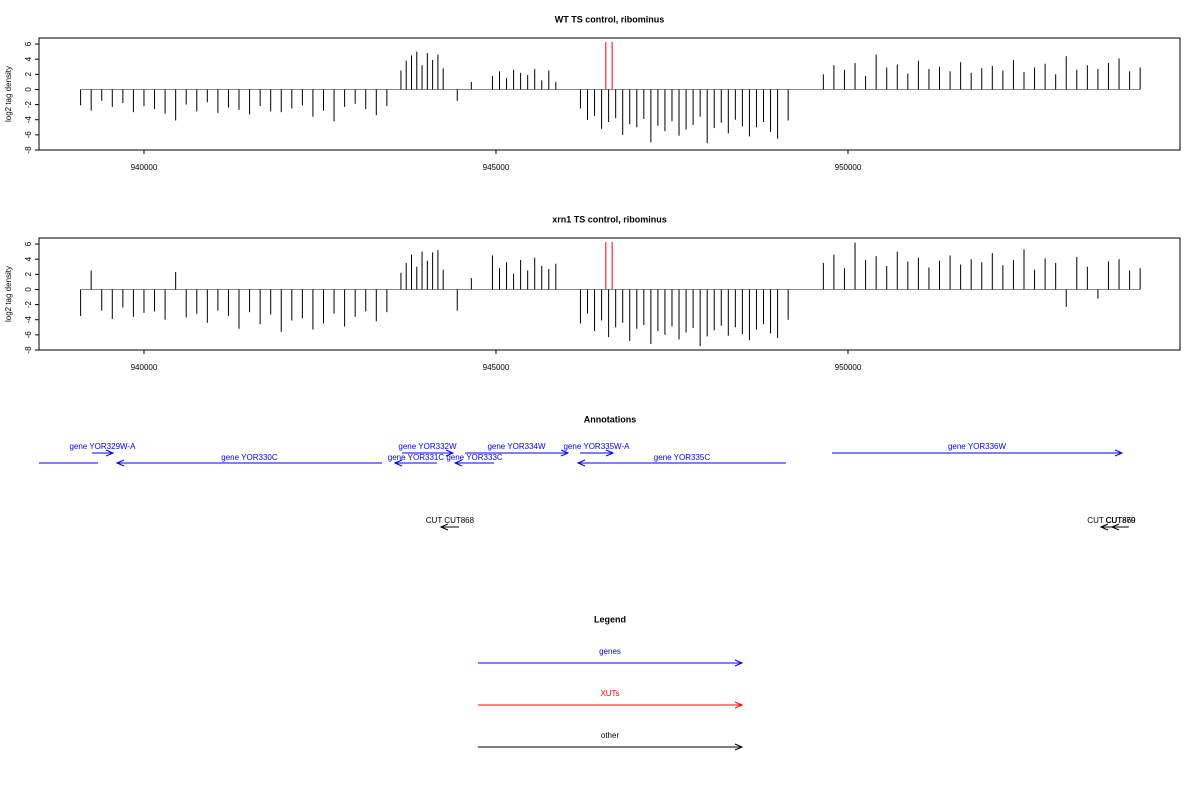 The height and width of the screenshot is (800, 1200). What do you see at coordinates (610, 419) in the screenshot?
I see `annotations-title: Annotations` at bounding box center [610, 419].